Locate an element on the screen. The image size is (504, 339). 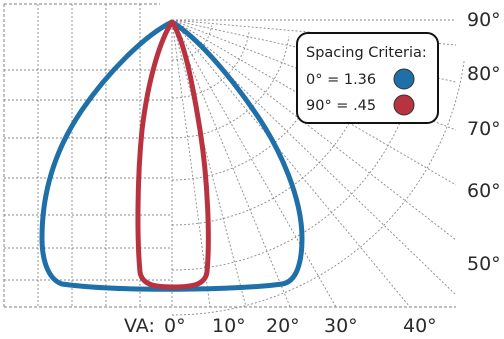
legend-swatch-blue is located at coordinates (404, 79).